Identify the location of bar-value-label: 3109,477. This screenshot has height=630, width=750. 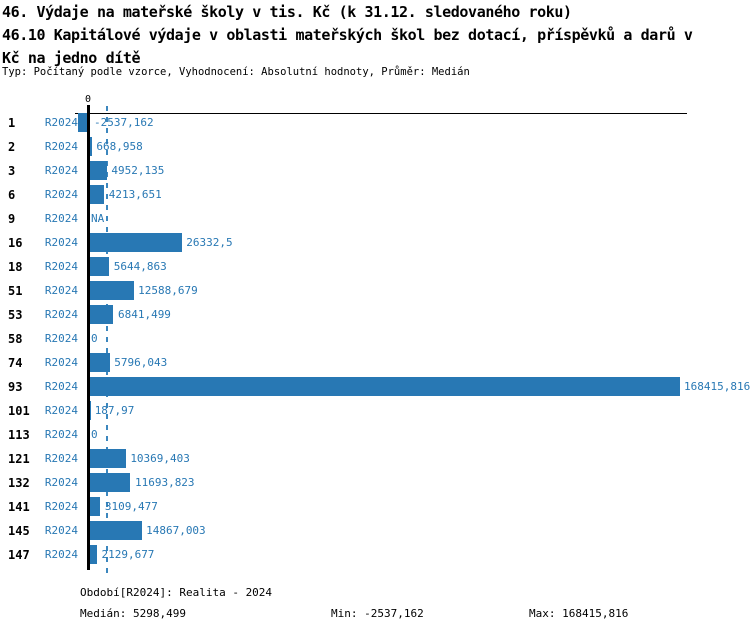
(131, 506).